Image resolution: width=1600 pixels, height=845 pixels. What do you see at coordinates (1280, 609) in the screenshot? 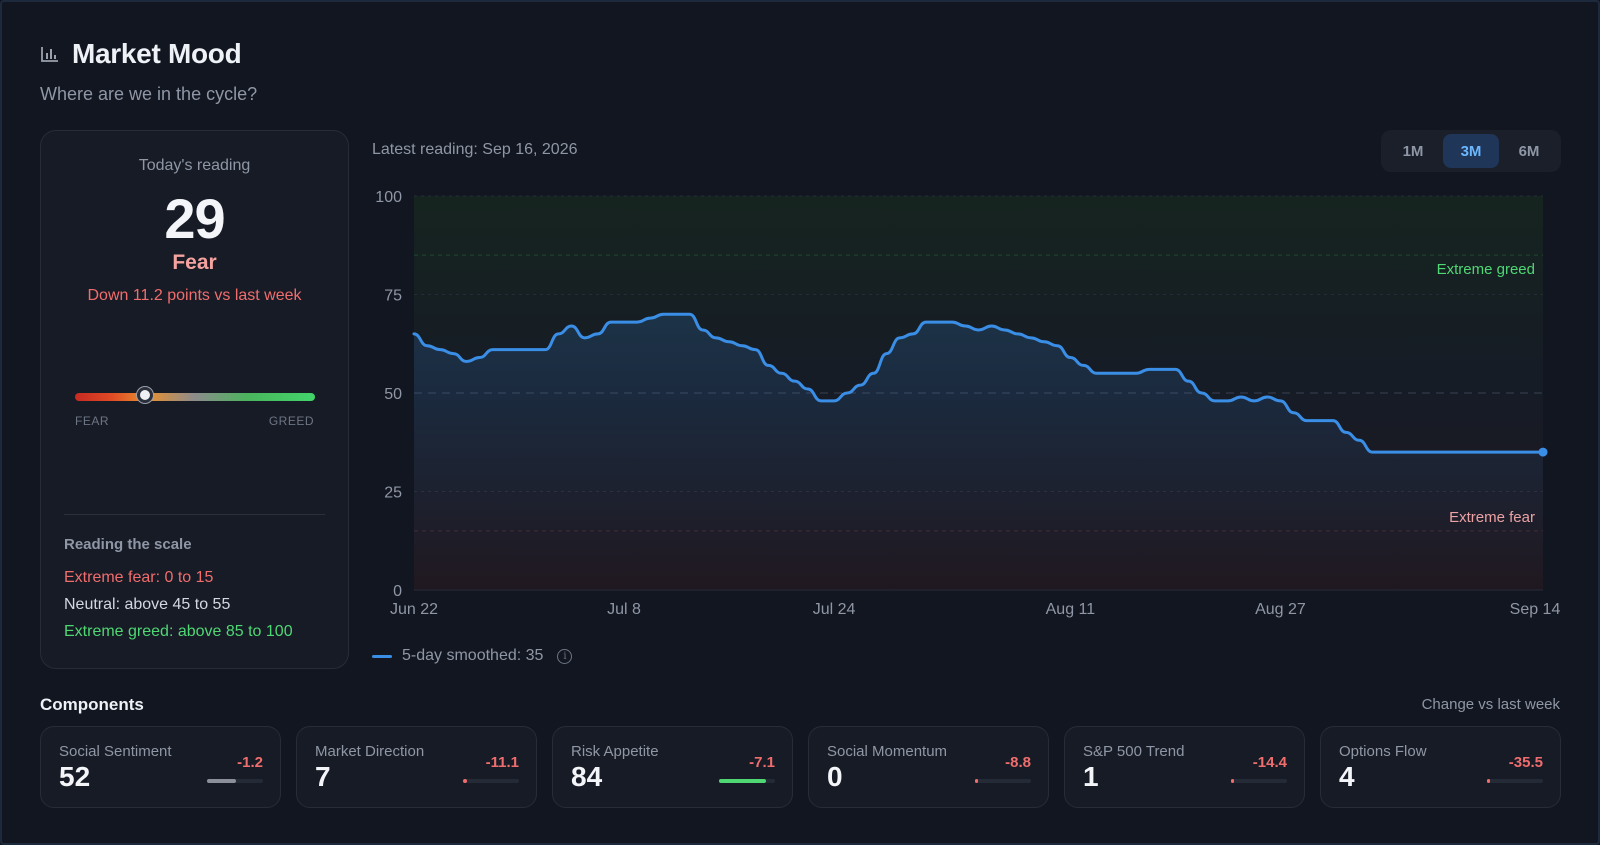
I see `x-tick-label: Aug 27` at bounding box center [1280, 609].